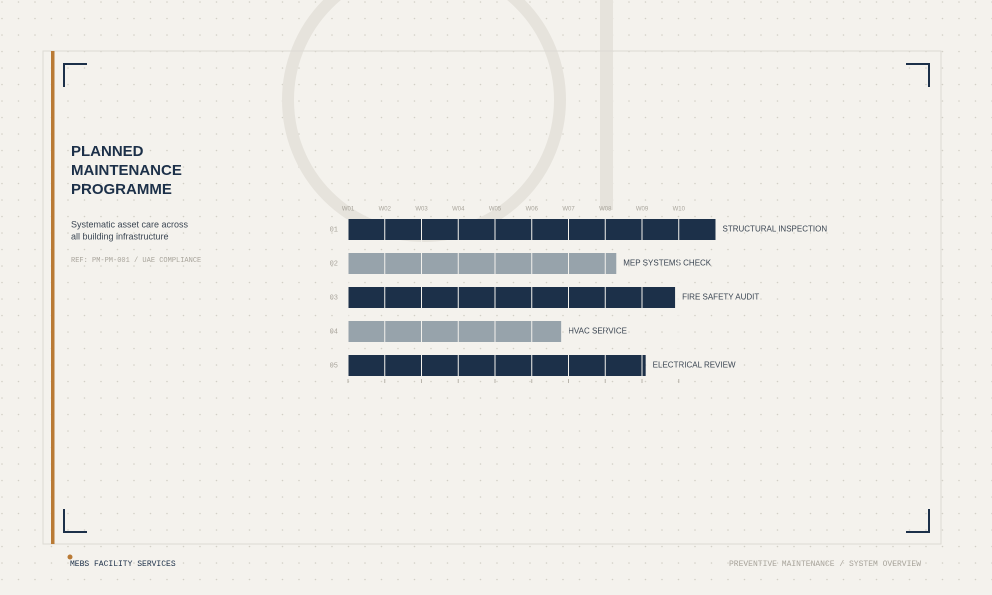  What do you see at coordinates (458, 210) in the screenshot?
I see `x-tick-label: W04` at bounding box center [458, 210].